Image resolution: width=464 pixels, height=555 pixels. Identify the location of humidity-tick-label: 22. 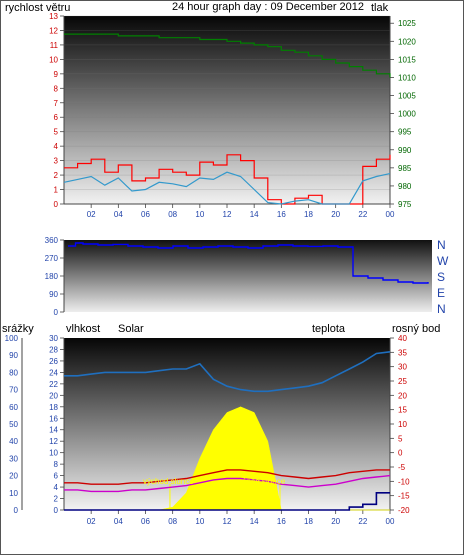
(53, 384).